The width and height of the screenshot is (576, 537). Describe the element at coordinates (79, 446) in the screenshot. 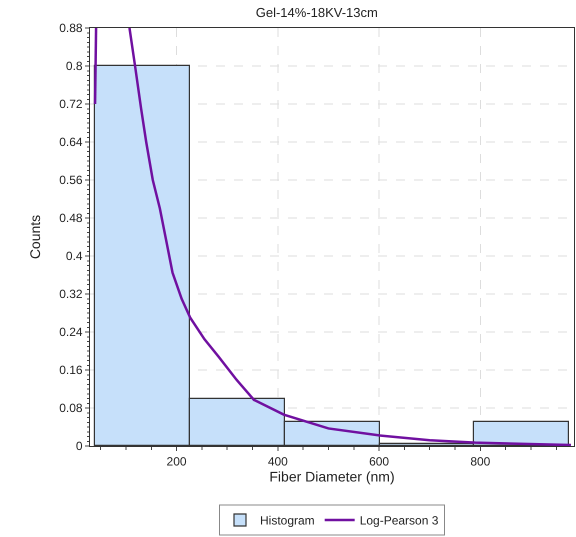

I see `y-tick-label: 0` at that location.